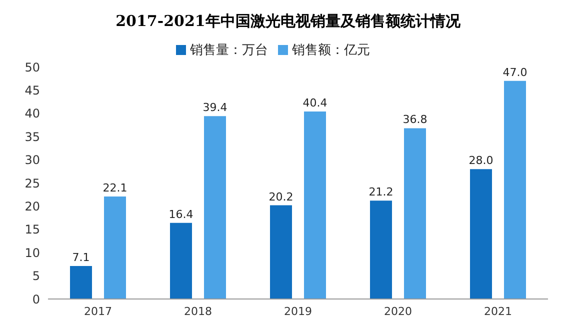 The width and height of the screenshot is (576, 336). I want to click on x-tick-label: 2018, so click(198, 311).